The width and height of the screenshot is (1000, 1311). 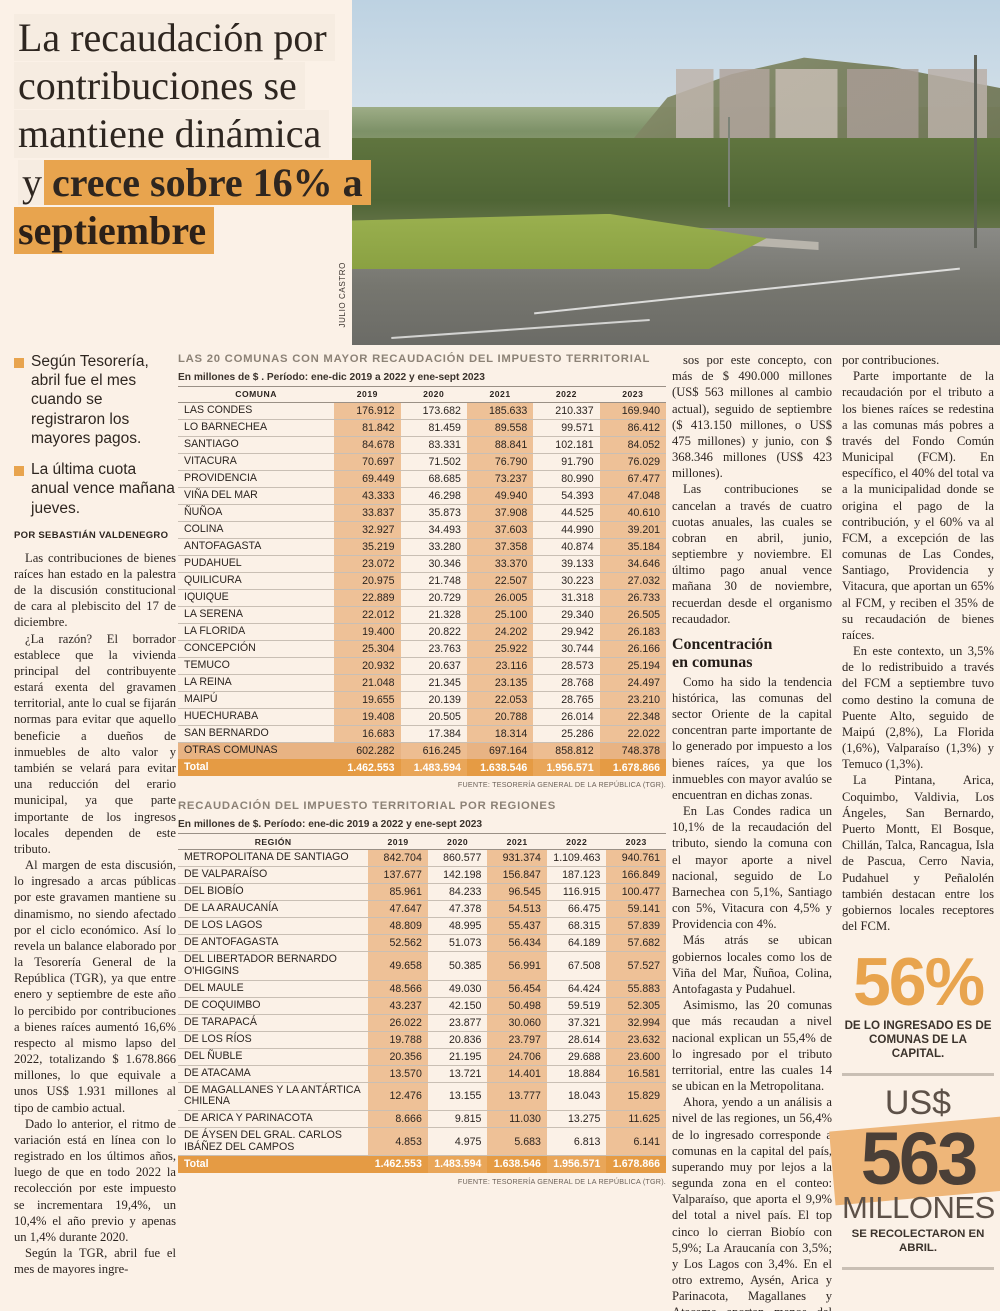 I want to click on cell-2022: 91.790, so click(x=566, y=462).